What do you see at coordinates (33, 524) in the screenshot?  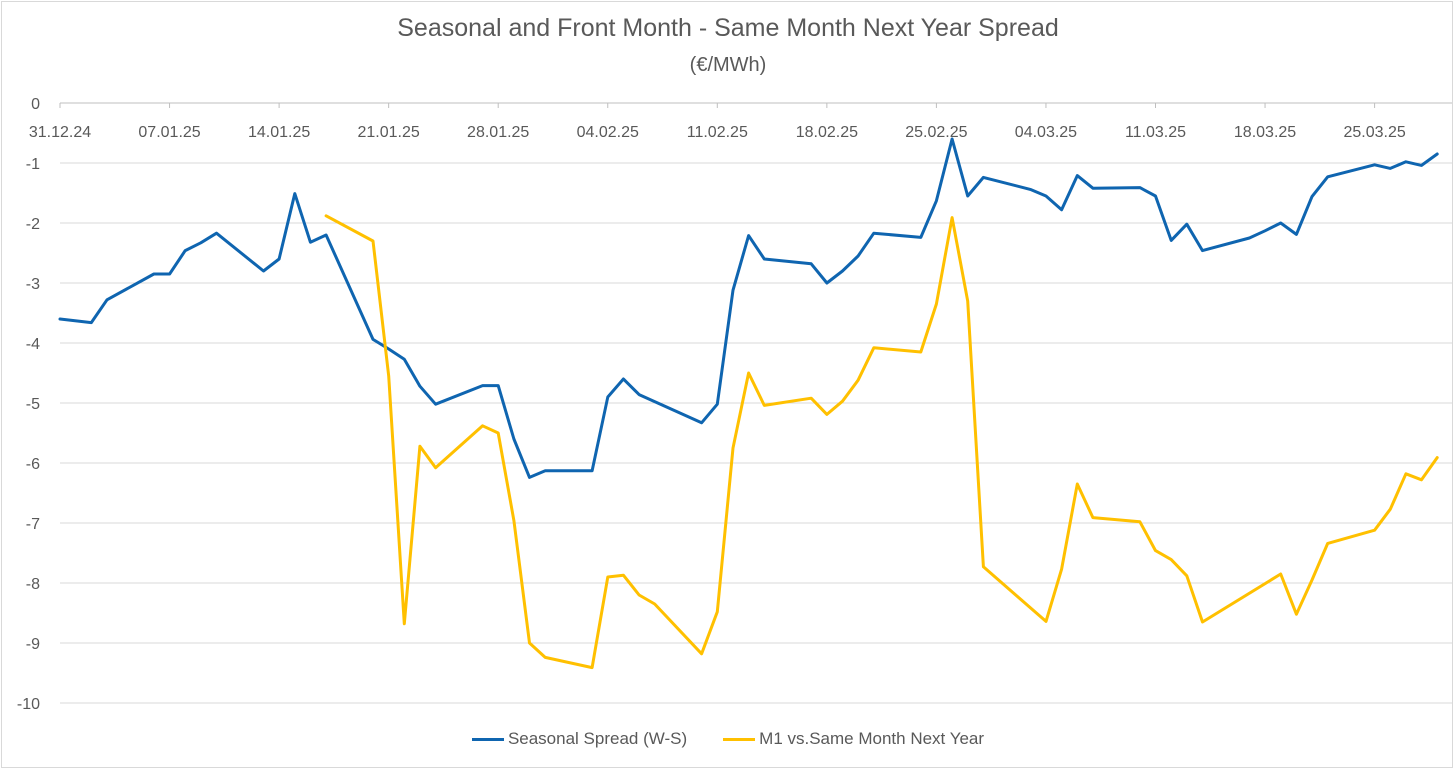 I see `y-tick-label: -7` at bounding box center [33, 524].